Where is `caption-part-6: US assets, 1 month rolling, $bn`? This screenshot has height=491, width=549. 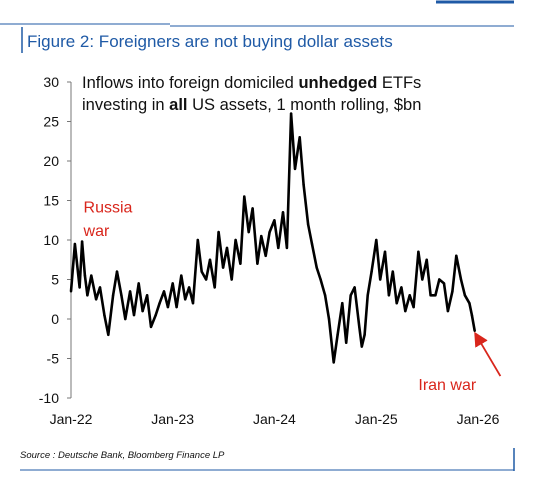 caption-part-6: US assets, 1 month rolling, $bn is located at coordinates (305, 105).